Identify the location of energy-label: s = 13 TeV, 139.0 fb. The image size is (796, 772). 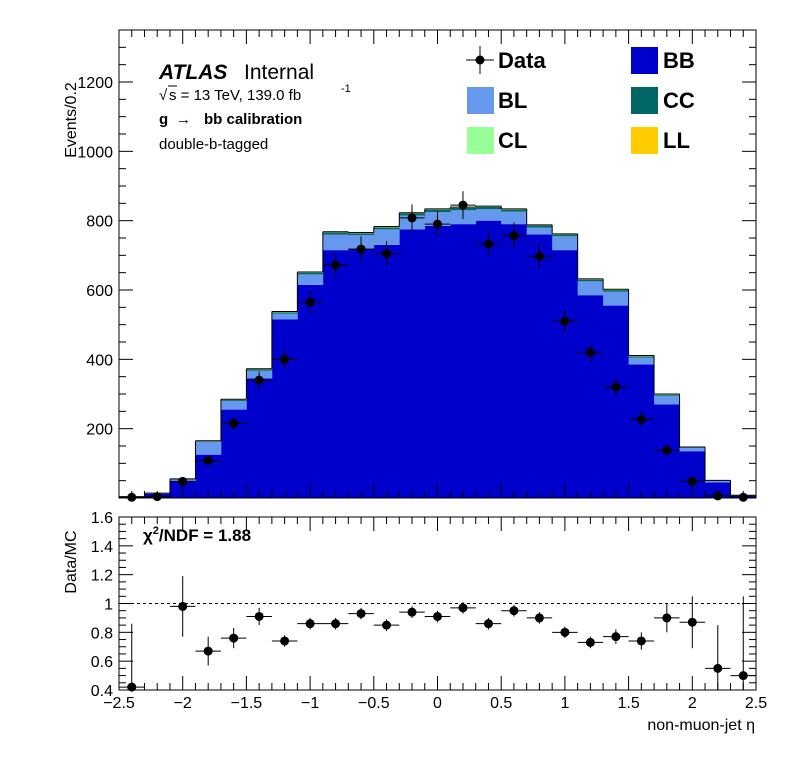
(235, 95).